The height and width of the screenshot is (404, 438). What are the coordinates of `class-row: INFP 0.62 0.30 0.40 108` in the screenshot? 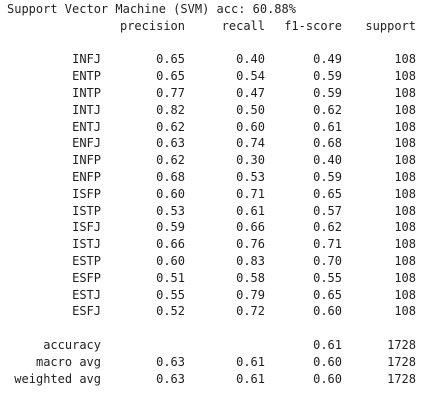 It's located at (219, 160).